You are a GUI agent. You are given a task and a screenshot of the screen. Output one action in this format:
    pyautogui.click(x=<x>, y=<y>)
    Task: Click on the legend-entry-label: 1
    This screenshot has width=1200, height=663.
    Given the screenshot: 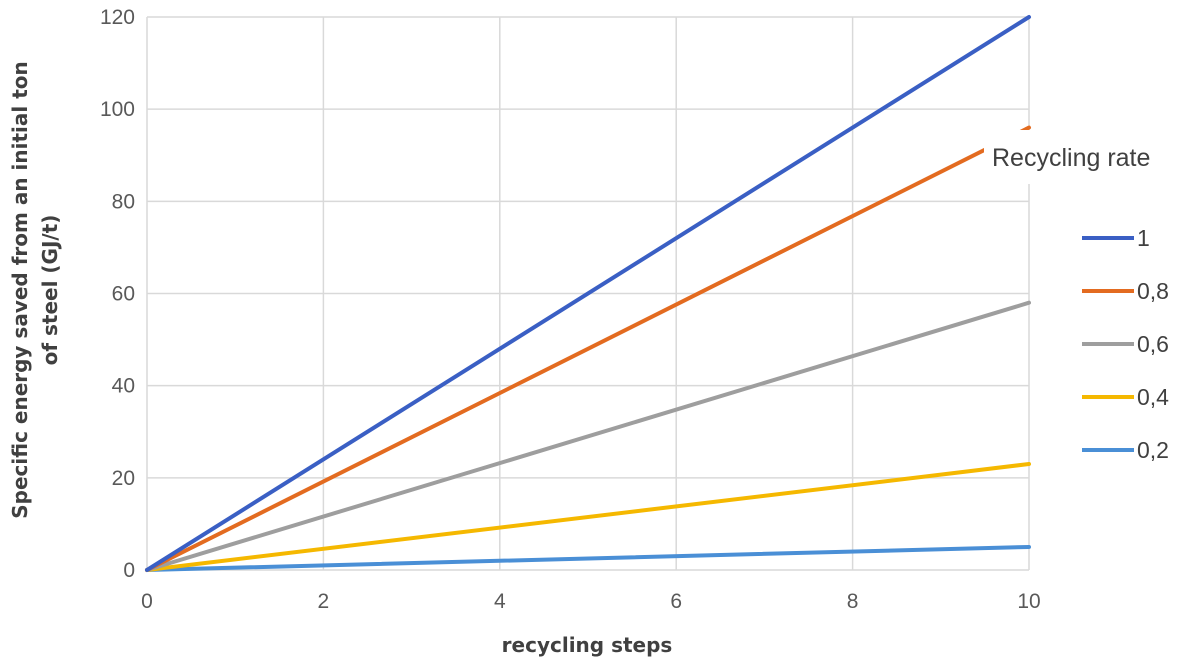 What is the action you would take?
    pyautogui.click(x=1143, y=238)
    